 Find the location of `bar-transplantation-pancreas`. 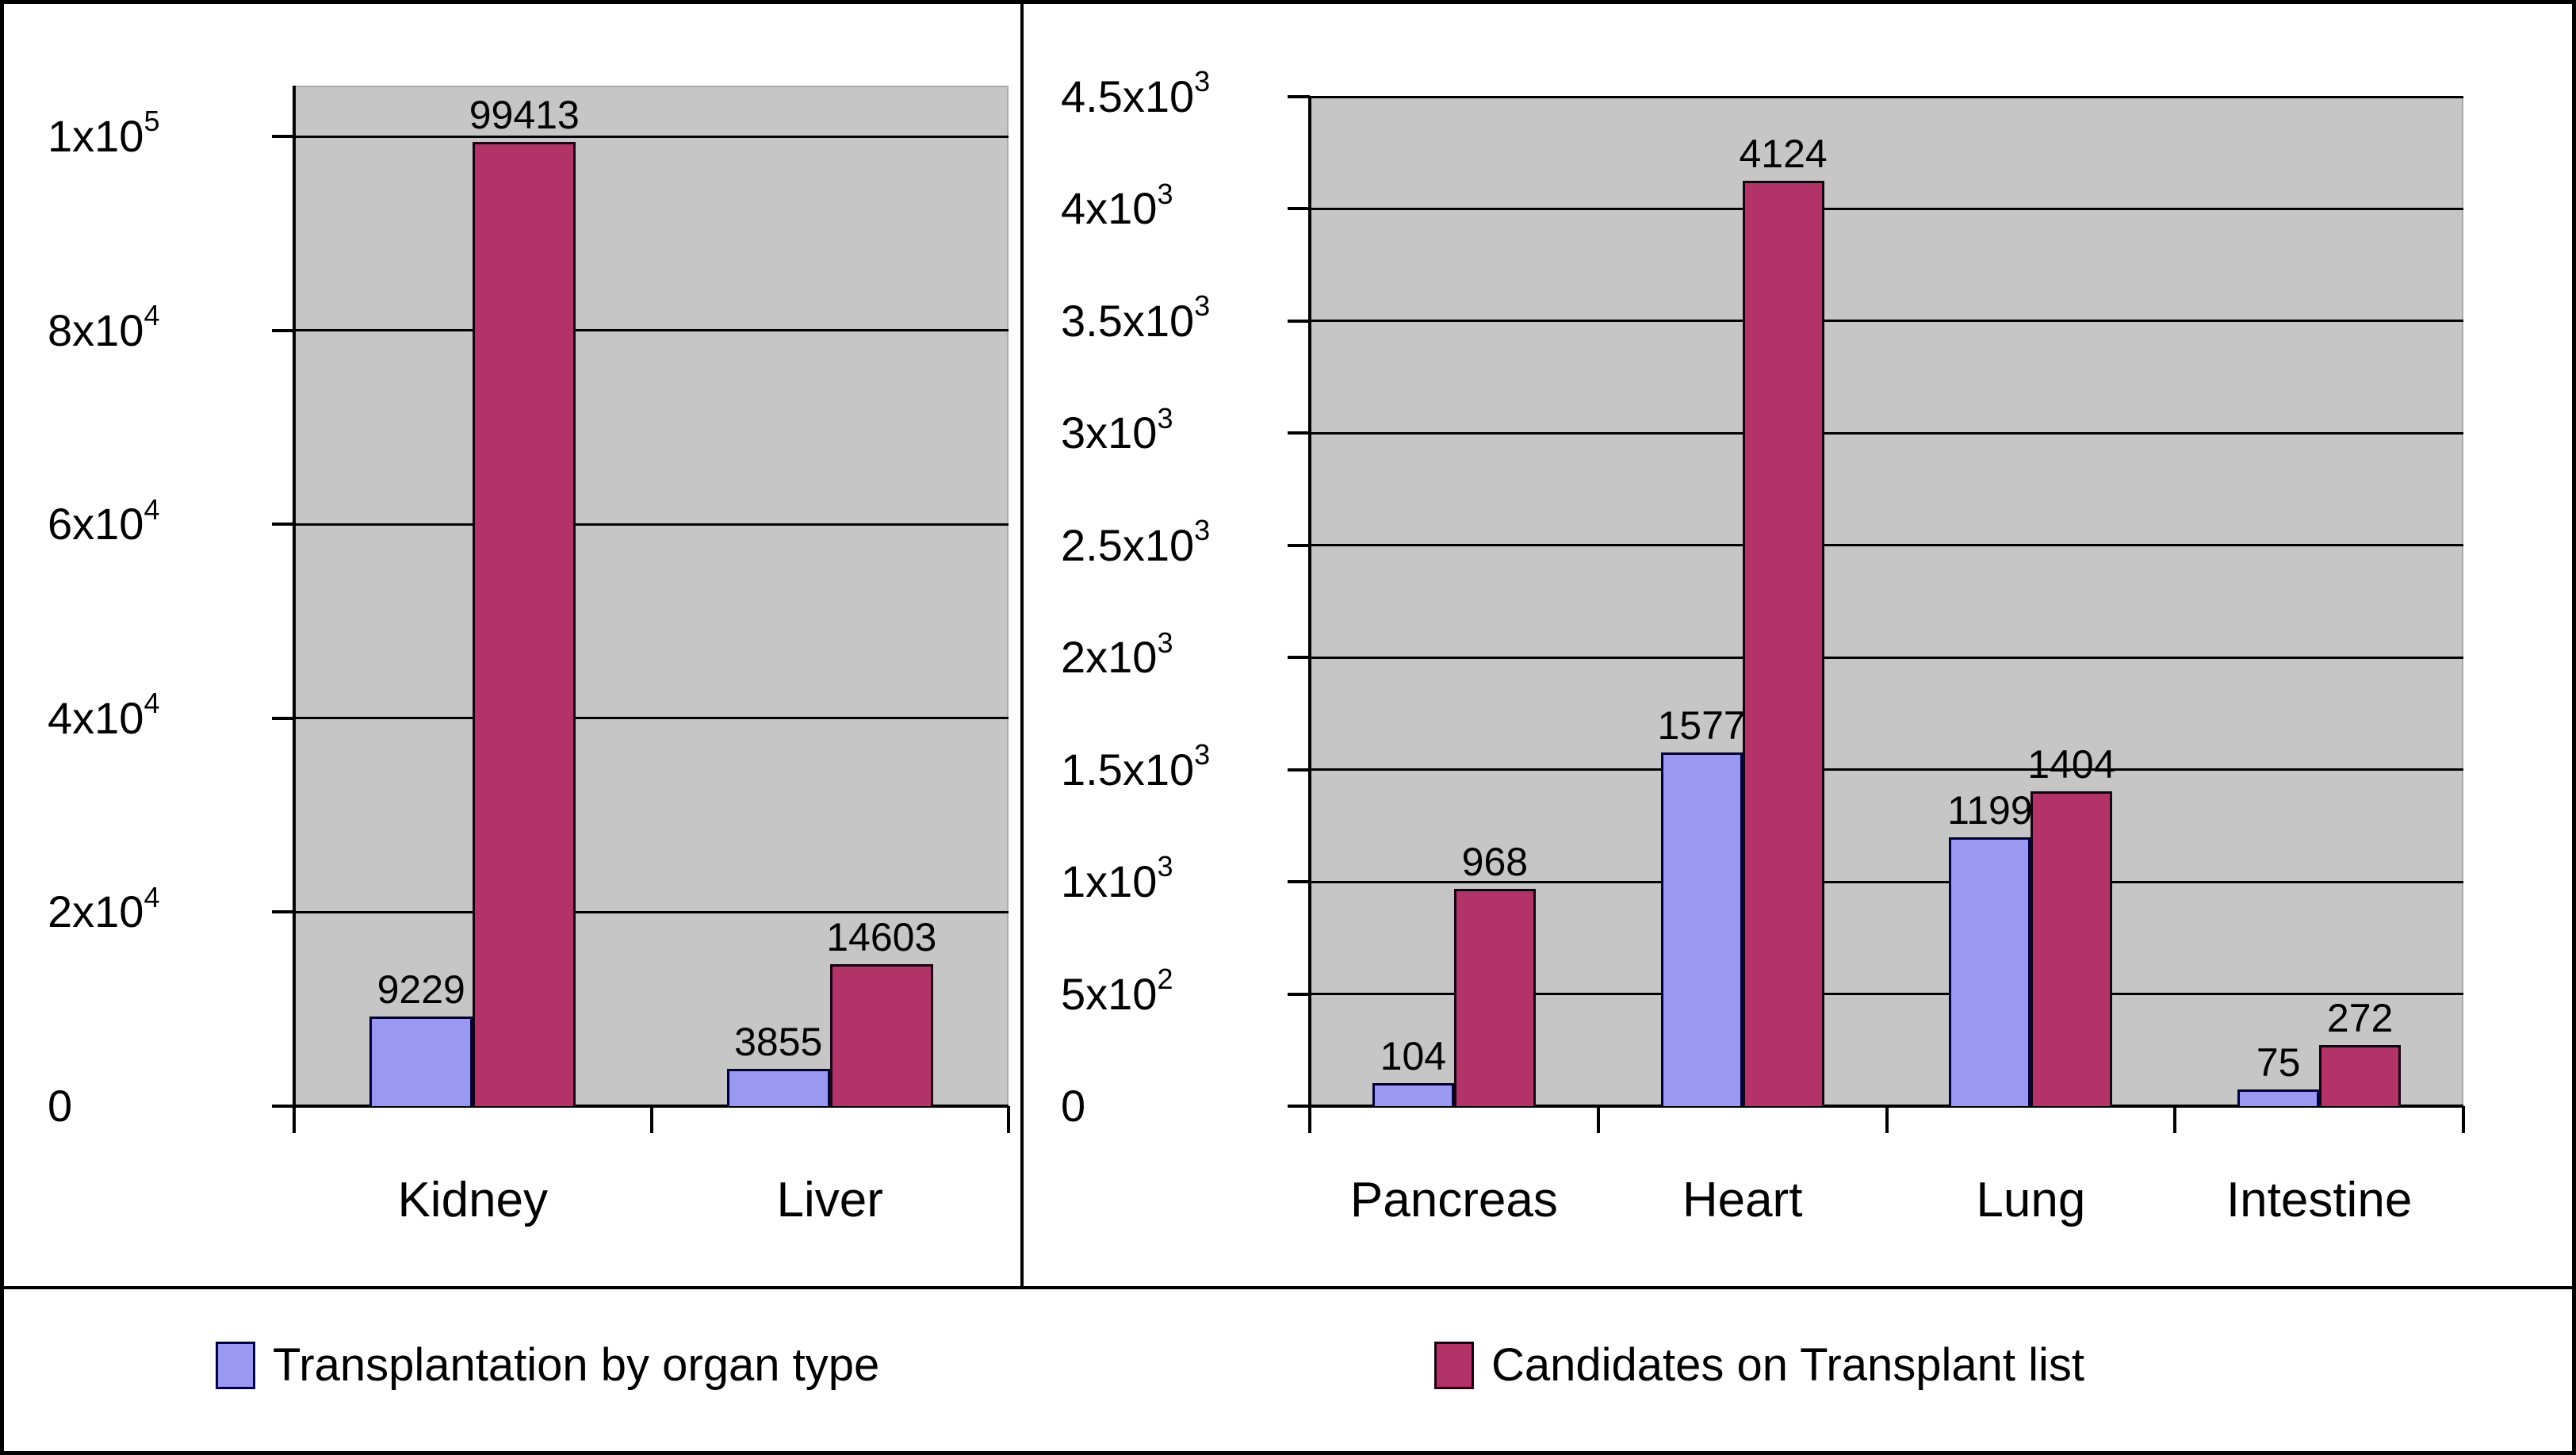

bar-transplantation-pancreas is located at coordinates (1413, 1094).